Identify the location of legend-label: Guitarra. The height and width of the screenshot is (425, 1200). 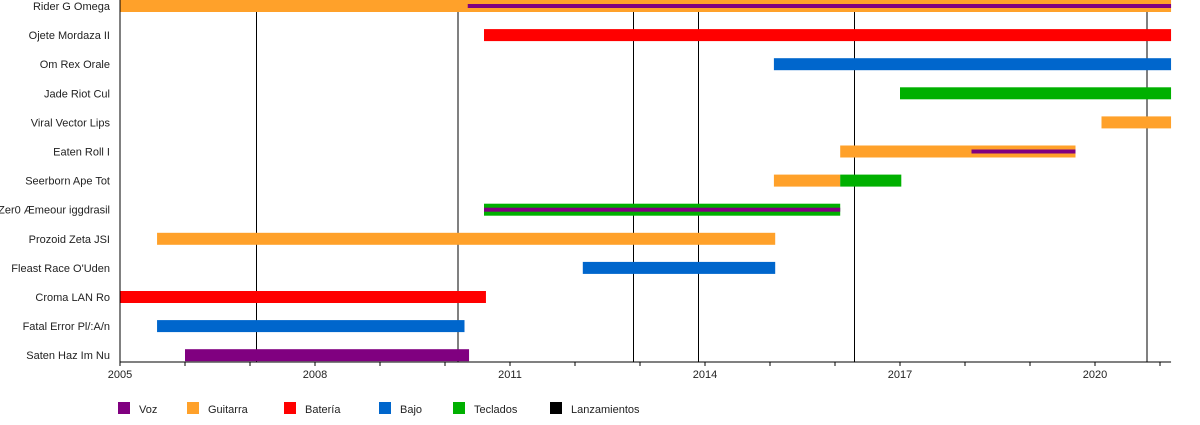
(228, 410).